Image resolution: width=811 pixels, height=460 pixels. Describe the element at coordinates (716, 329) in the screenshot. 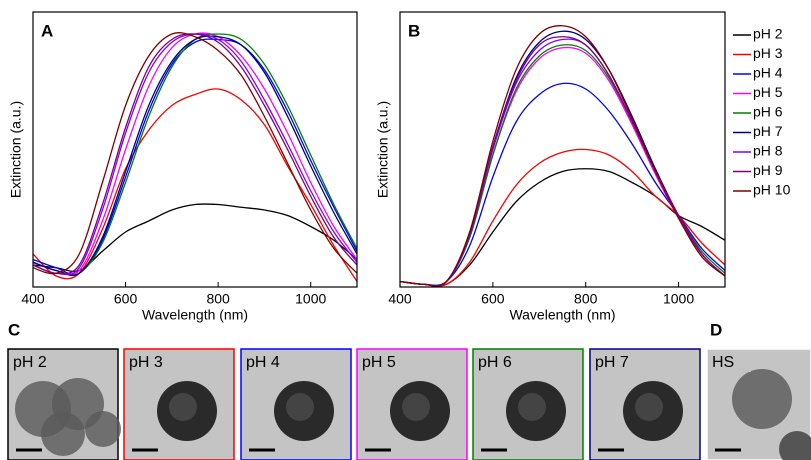

I see `panel-label: D` at that location.